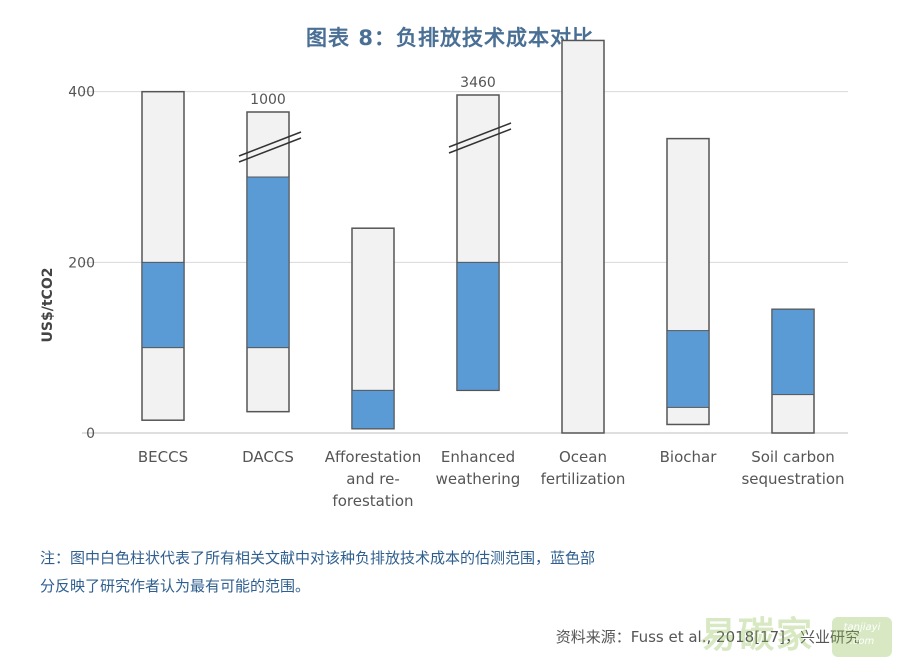 The height and width of the screenshot is (668, 900). What do you see at coordinates (862, 637) in the screenshot?
I see `watermark-badge: tanjiayi .com` at bounding box center [862, 637].